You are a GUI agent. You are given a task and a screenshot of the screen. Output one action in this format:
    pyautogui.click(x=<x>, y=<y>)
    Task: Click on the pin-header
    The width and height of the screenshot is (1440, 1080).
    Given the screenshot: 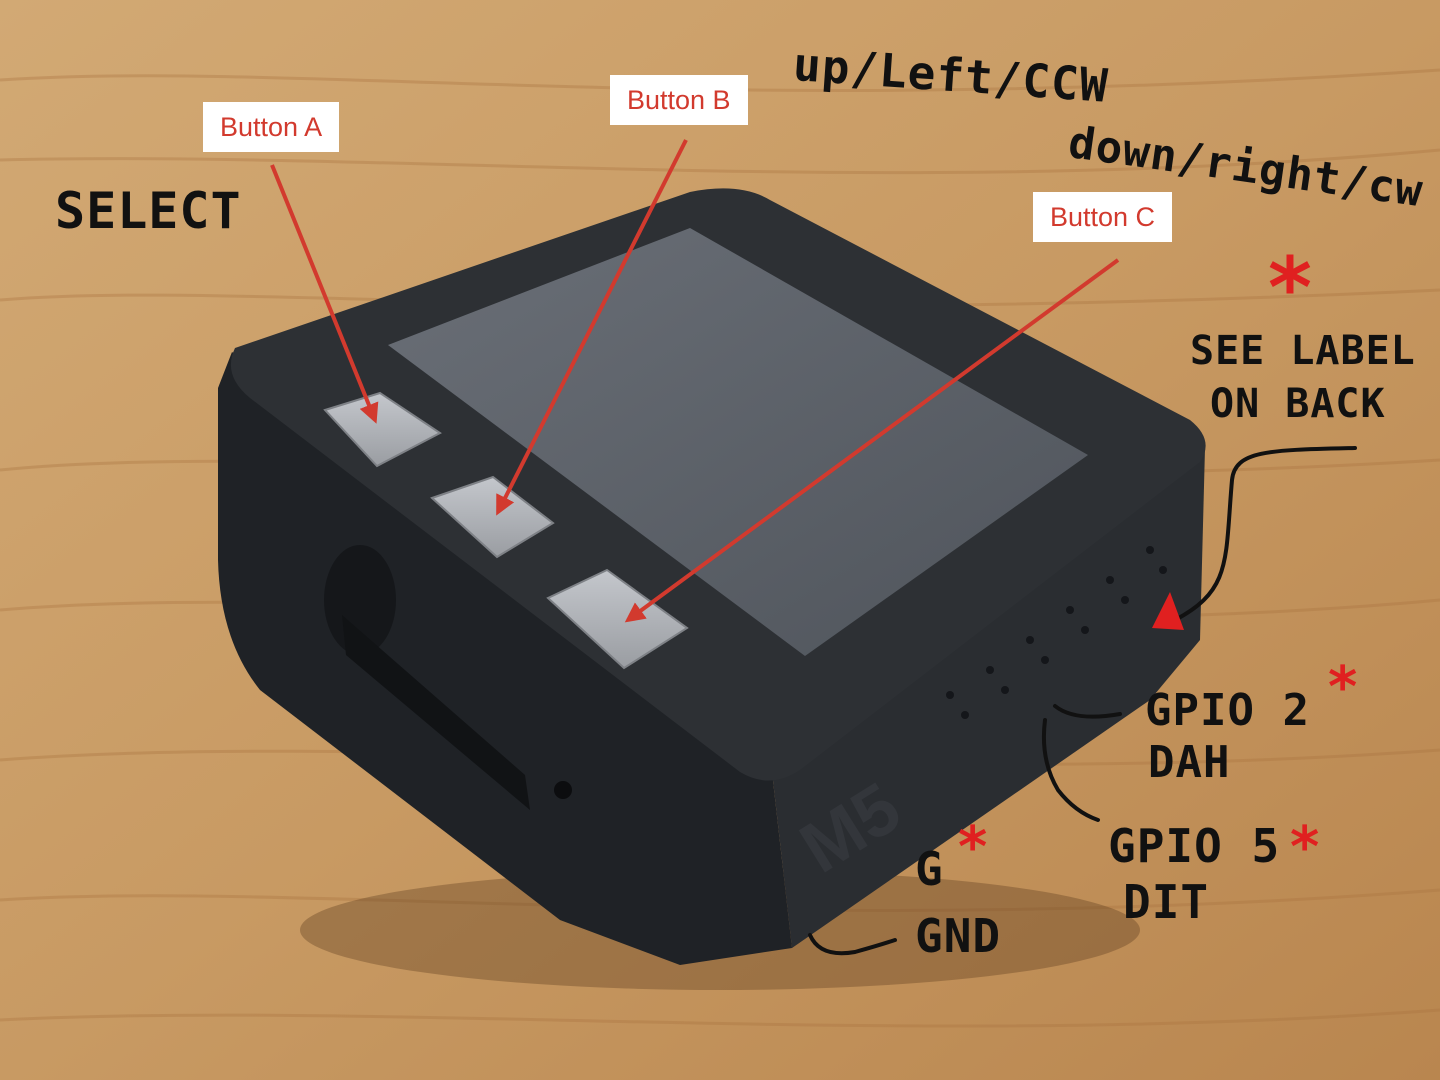 What is the action you would take?
    pyautogui.click(x=436, y=712)
    